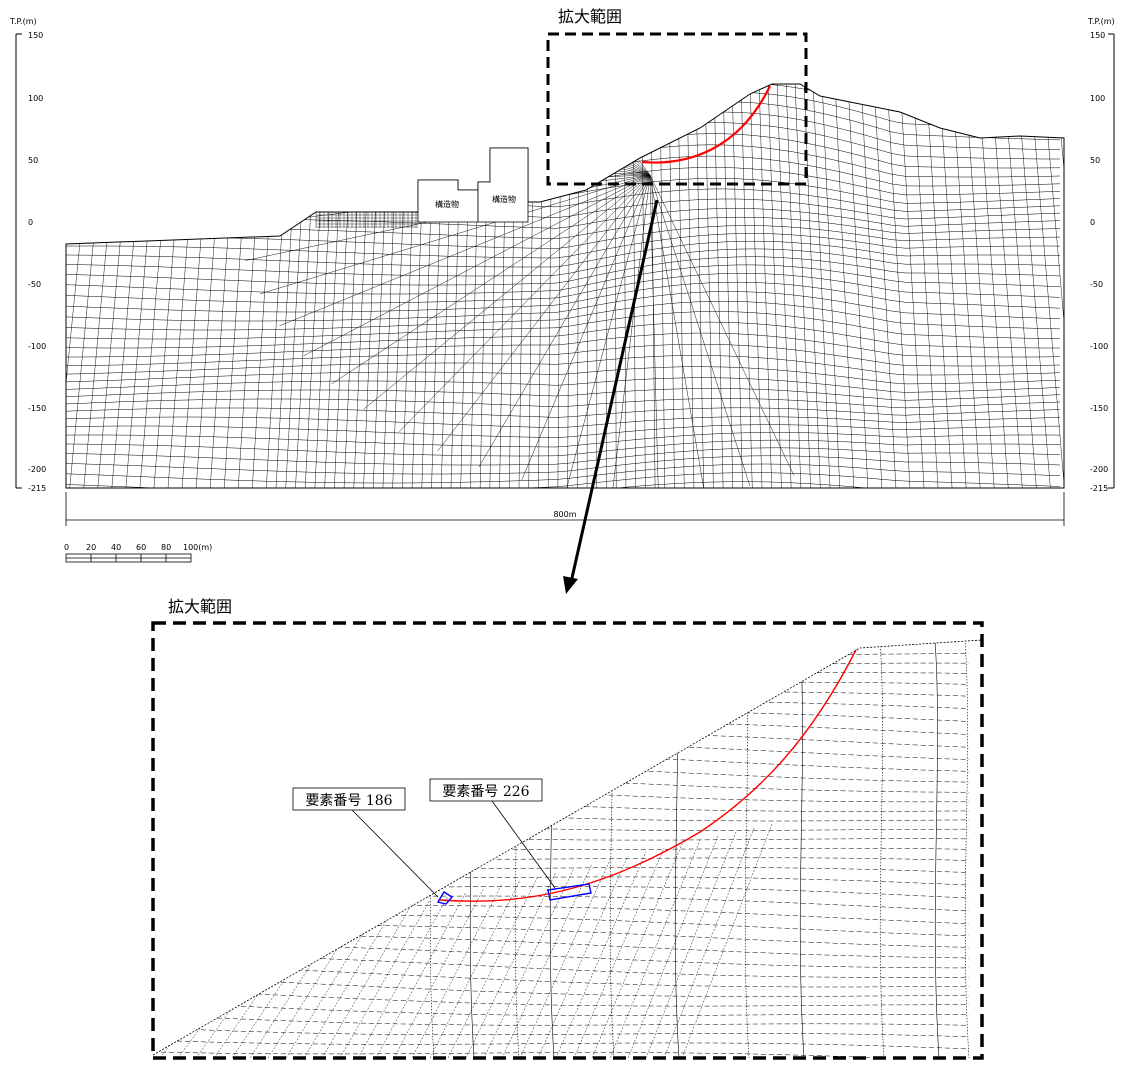  Describe the element at coordinates (37, 469) in the screenshot. I see `left-tick-label: -200` at that location.